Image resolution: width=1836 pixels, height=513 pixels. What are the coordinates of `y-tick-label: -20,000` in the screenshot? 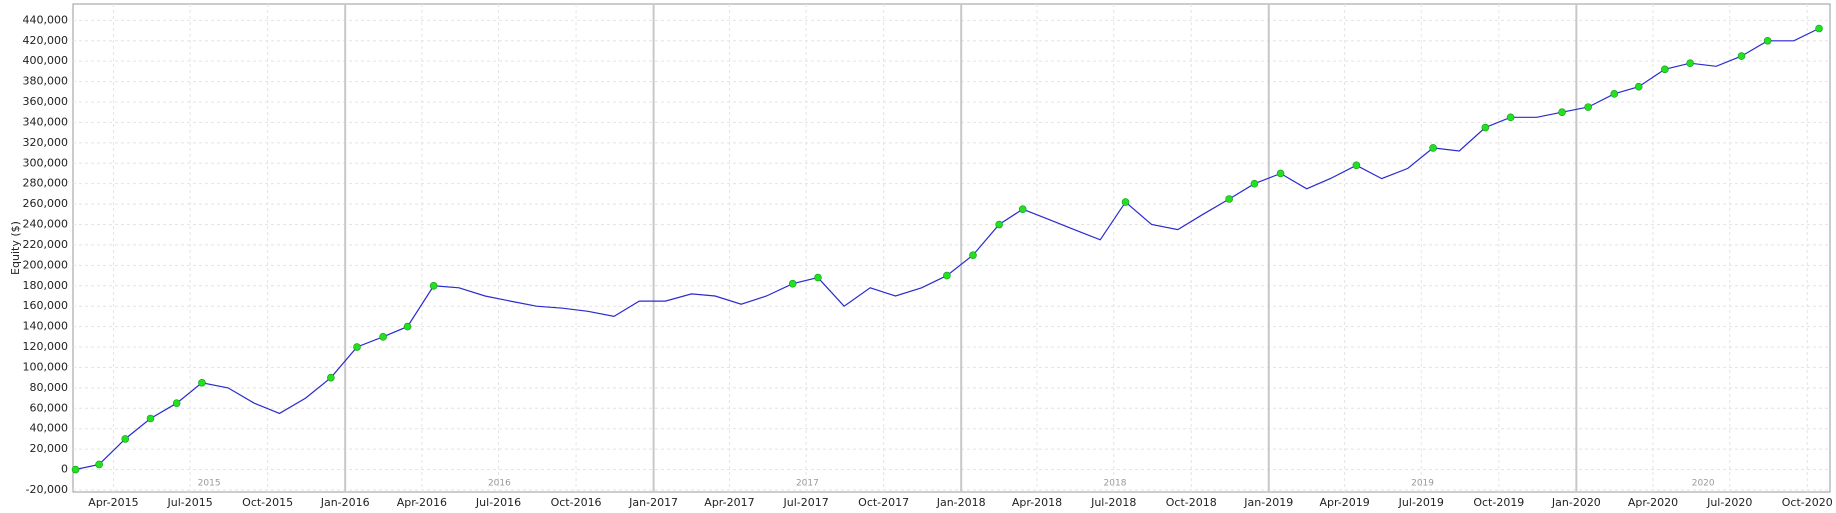 It's located at (47, 489).